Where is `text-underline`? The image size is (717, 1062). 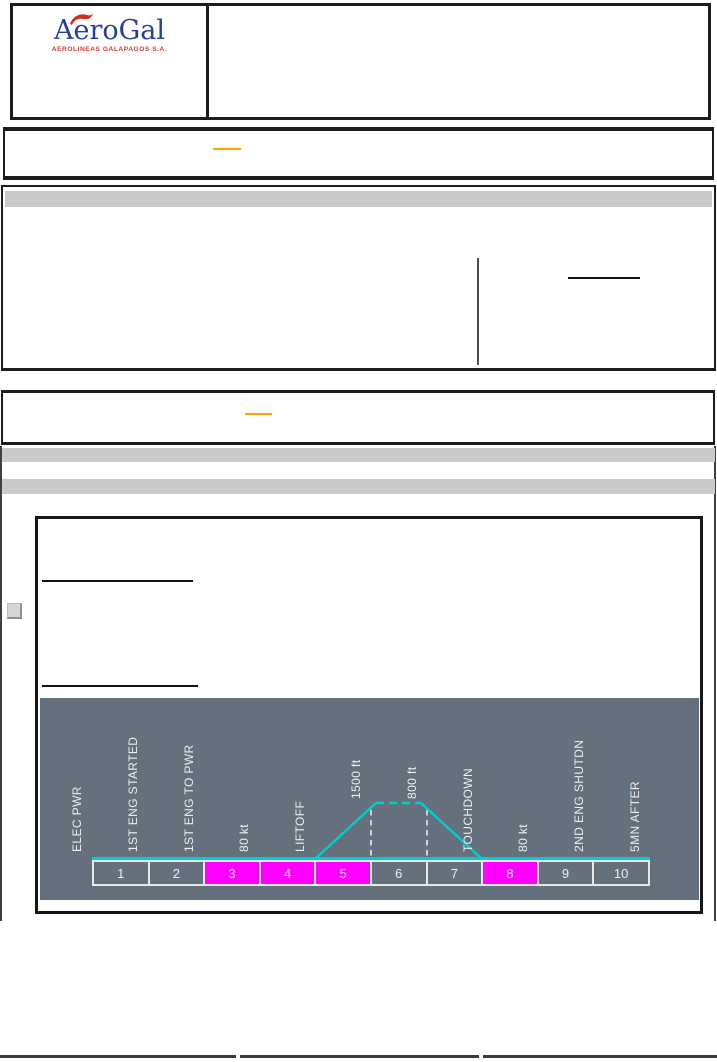
text-underline is located at coordinates (604, 278).